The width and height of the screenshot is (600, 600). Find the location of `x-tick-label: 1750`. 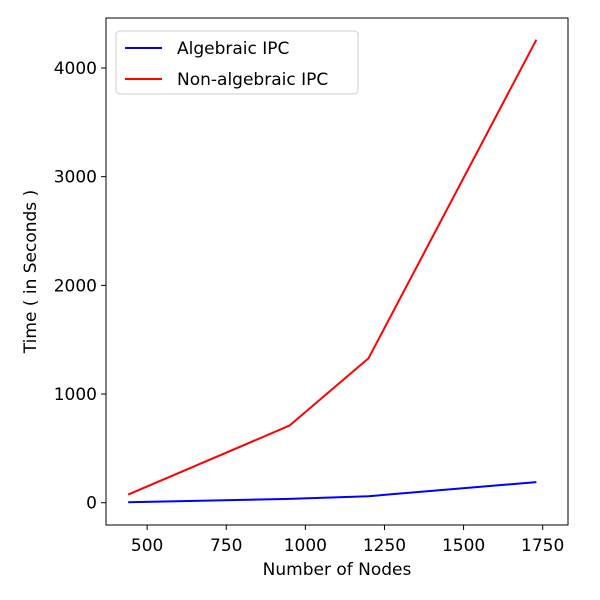

x-tick-label: 1750 is located at coordinates (542, 546).